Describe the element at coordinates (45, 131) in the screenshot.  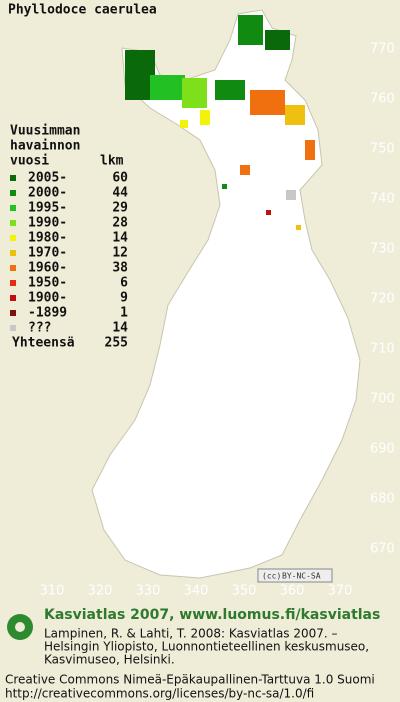
I see `legend-heading: Vuusimman` at that location.